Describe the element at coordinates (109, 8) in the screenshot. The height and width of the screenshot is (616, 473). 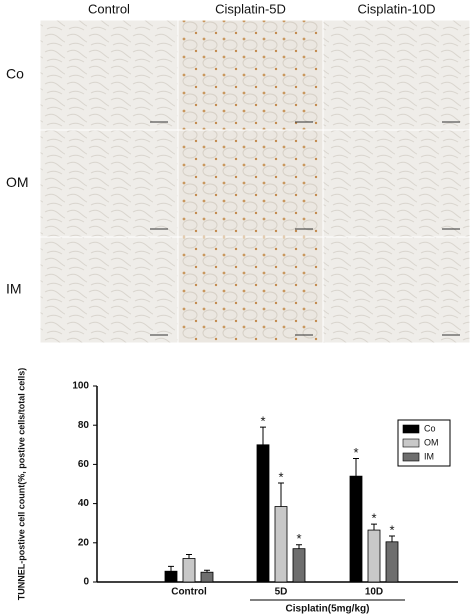
I see `column-header: Control` at that location.